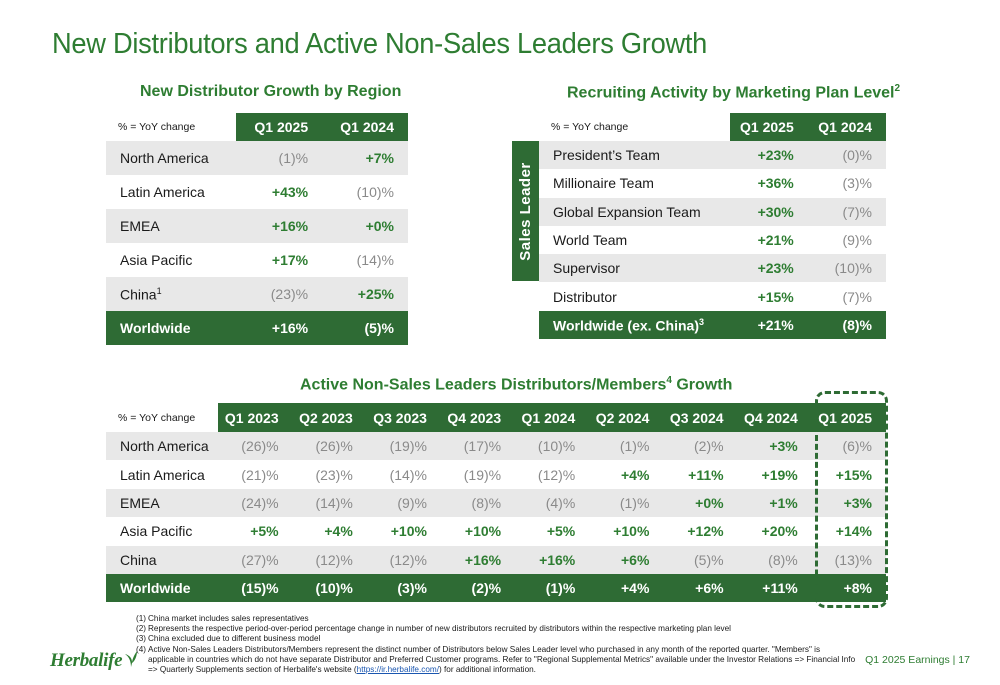 Image resolution: width=1000 pixels, height=685 pixels. Describe the element at coordinates (585, 296) in the screenshot. I see `row-label: Distributor` at that location.